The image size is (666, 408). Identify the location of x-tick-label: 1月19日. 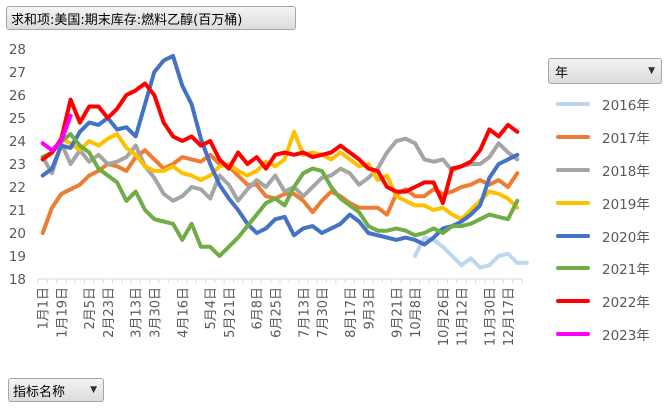
(62, 312).